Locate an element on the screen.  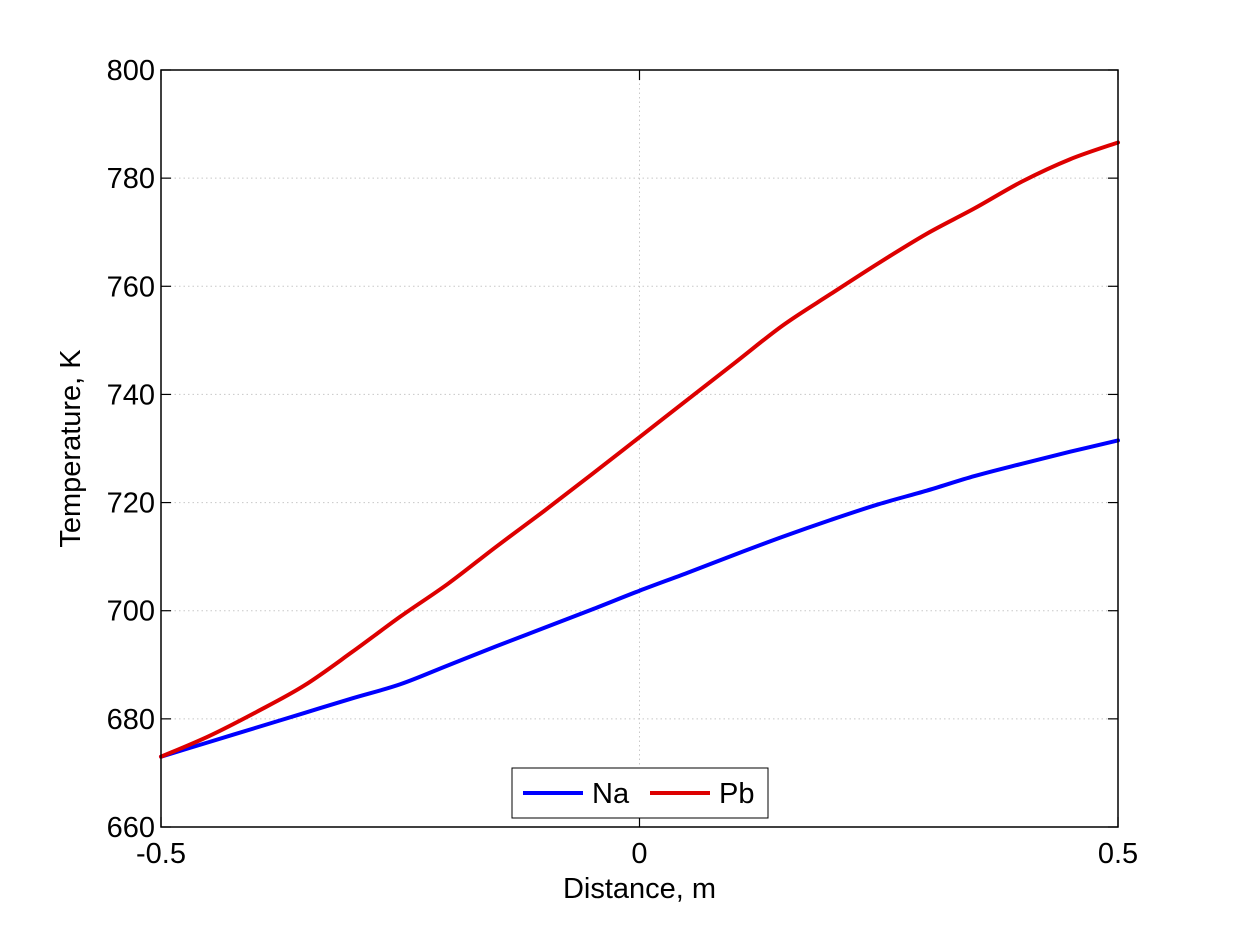
y-tick-label: 720 is located at coordinates (131, 504).